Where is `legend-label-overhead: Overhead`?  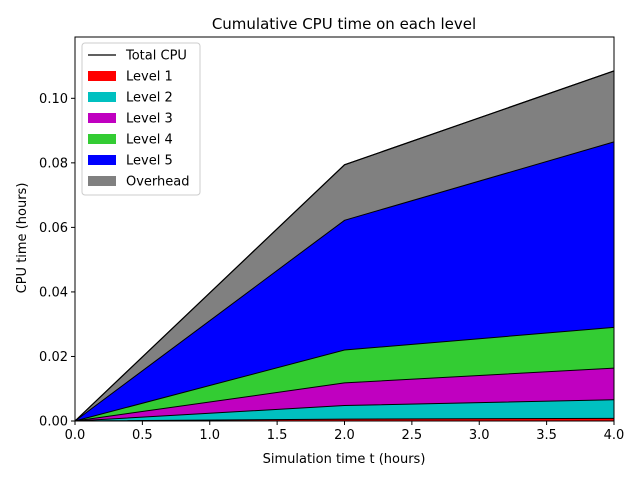
legend-label-overhead: Overhead is located at coordinates (158, 182).